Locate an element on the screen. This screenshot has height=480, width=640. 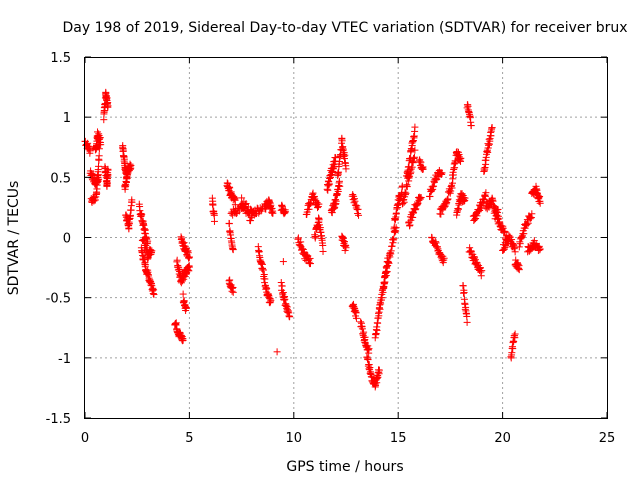
x-tick-label: 0 is located at coordinates (85, 438).